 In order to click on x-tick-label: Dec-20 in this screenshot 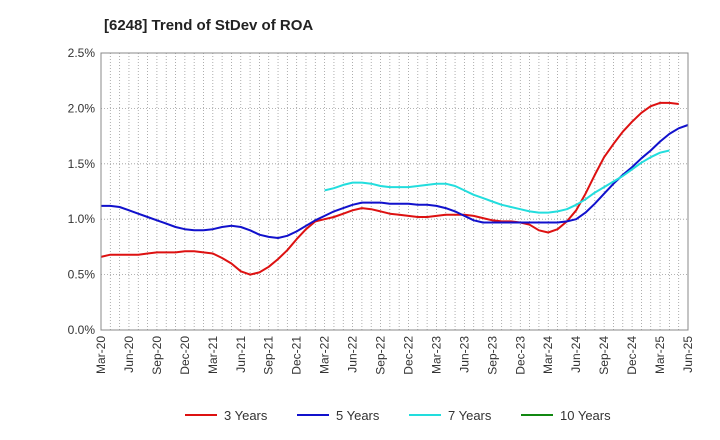, I will do `click(185, 355)`.